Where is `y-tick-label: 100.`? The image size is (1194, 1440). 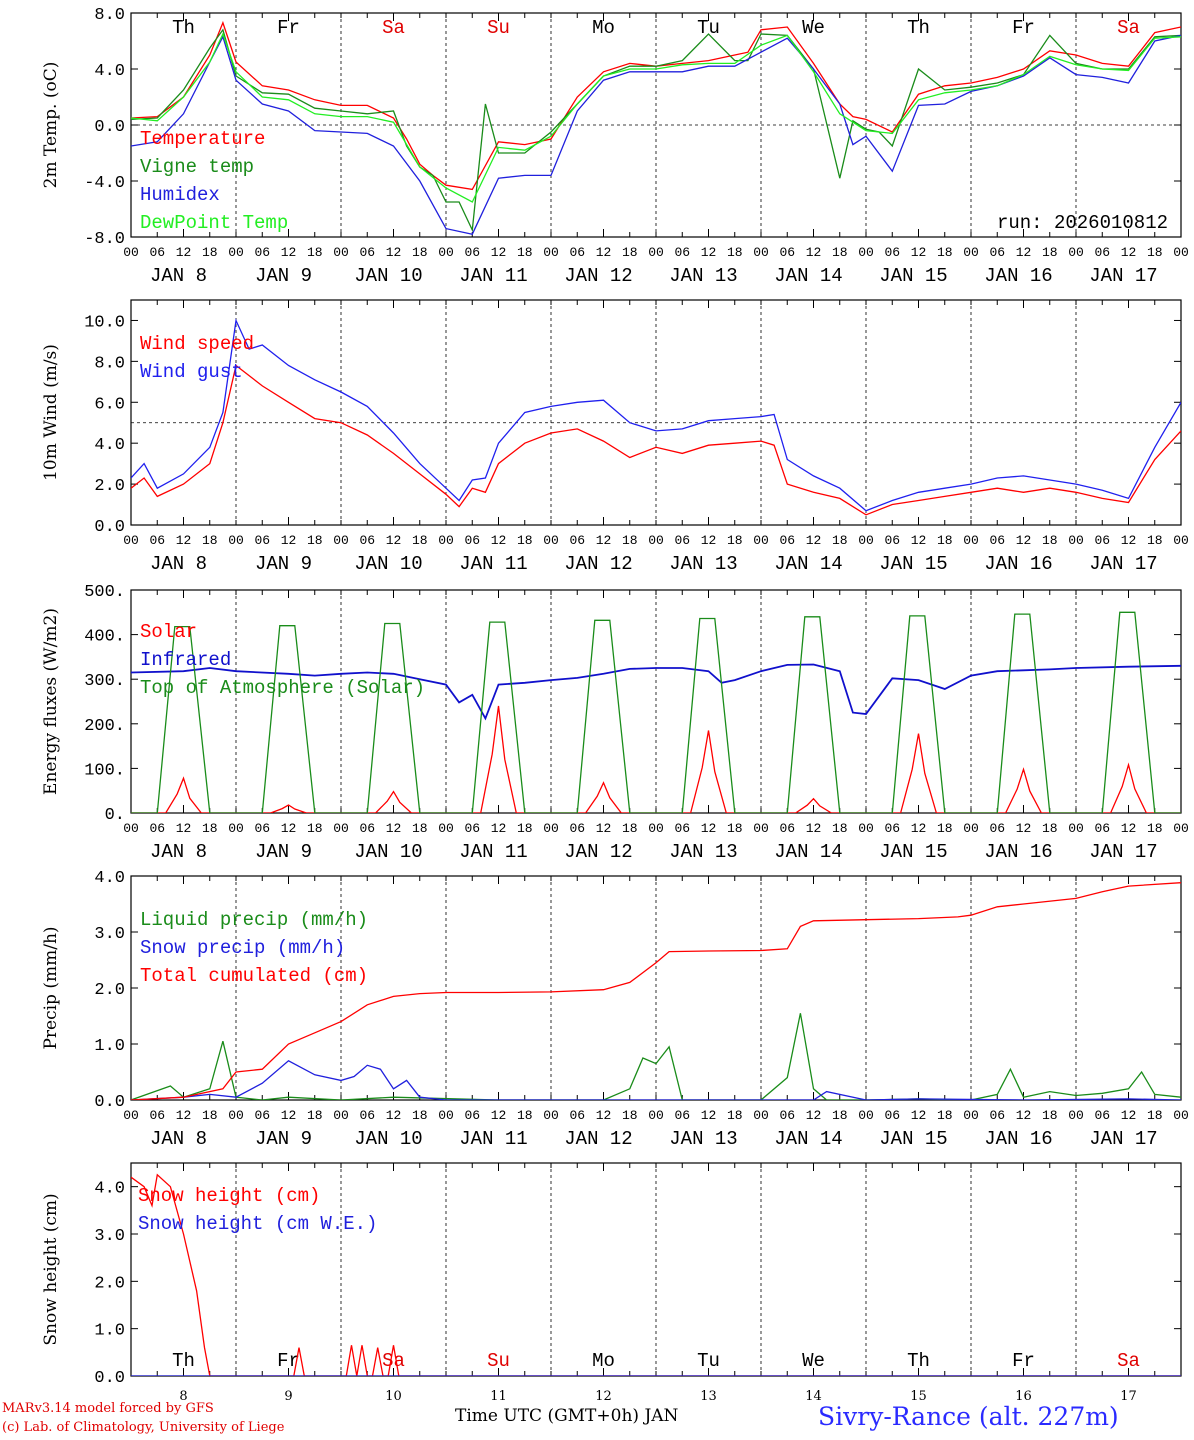 y-tick-label: 100. is located at coordinates (104, 770).